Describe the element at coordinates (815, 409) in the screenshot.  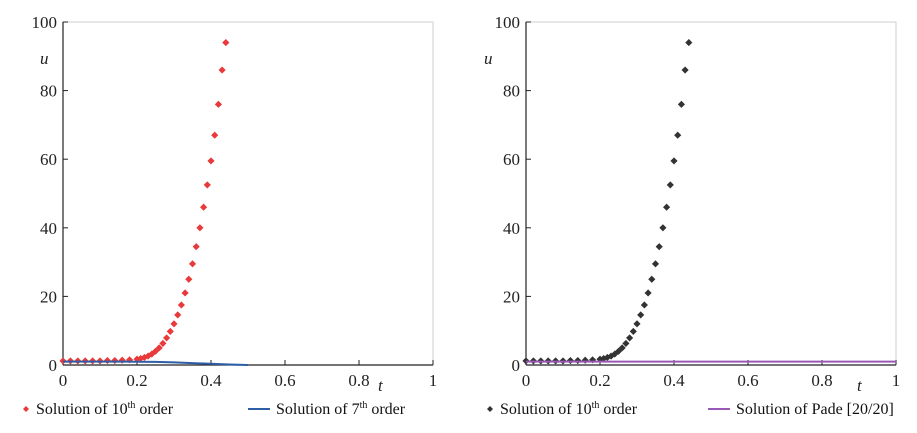
I see `legend-label: Solution of Pade [20/20]` at that location.